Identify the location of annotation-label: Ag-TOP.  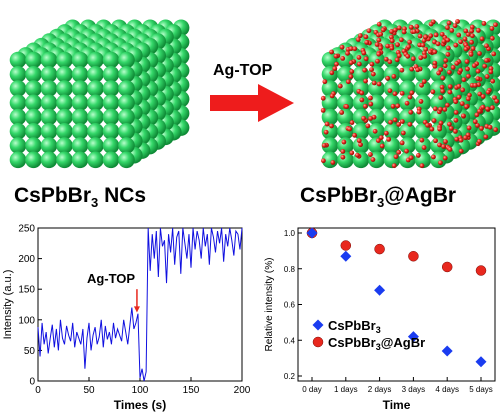
(111, 278).